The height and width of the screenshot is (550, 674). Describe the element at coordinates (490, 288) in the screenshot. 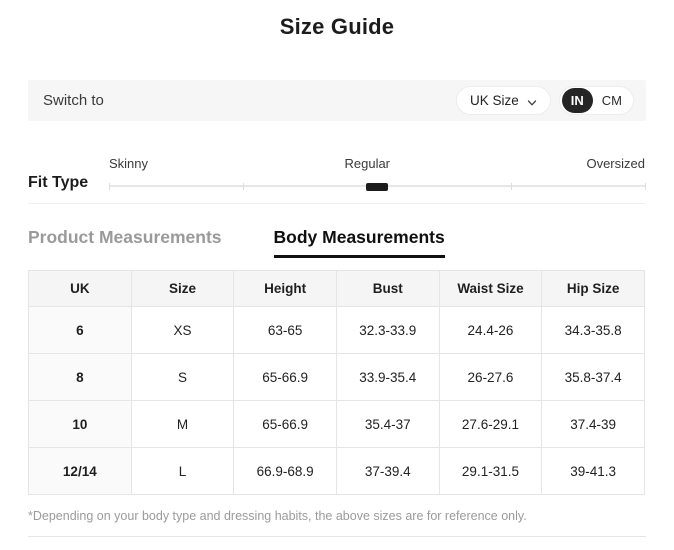

I see `col-header-waist: Waist Size` at that location.